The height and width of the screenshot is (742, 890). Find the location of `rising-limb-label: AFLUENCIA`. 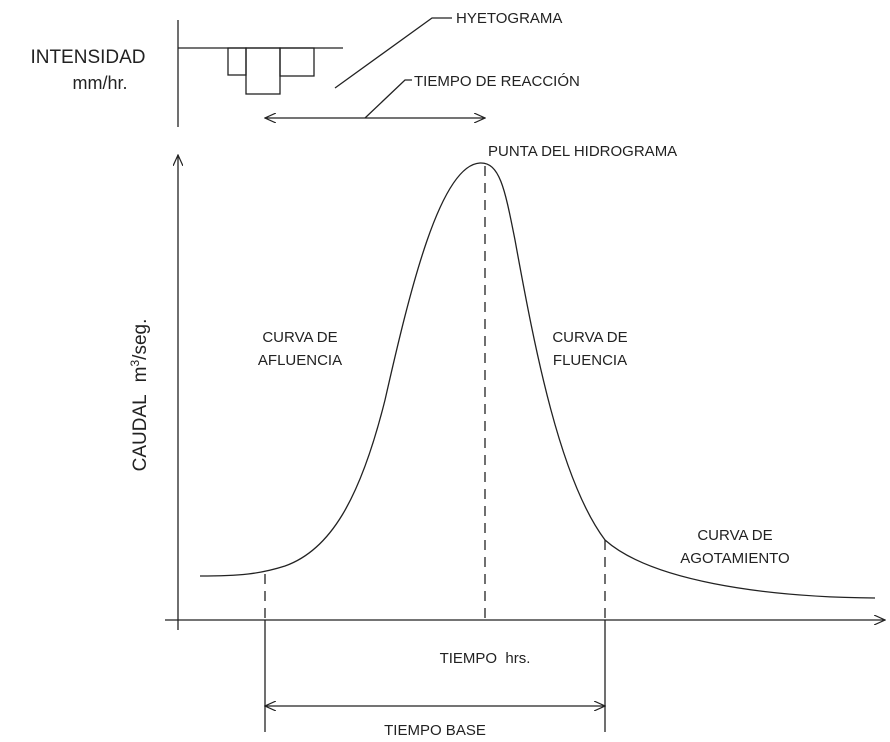

rising-limb-label: AFLUENCIA is located at coordinates (300, 360).